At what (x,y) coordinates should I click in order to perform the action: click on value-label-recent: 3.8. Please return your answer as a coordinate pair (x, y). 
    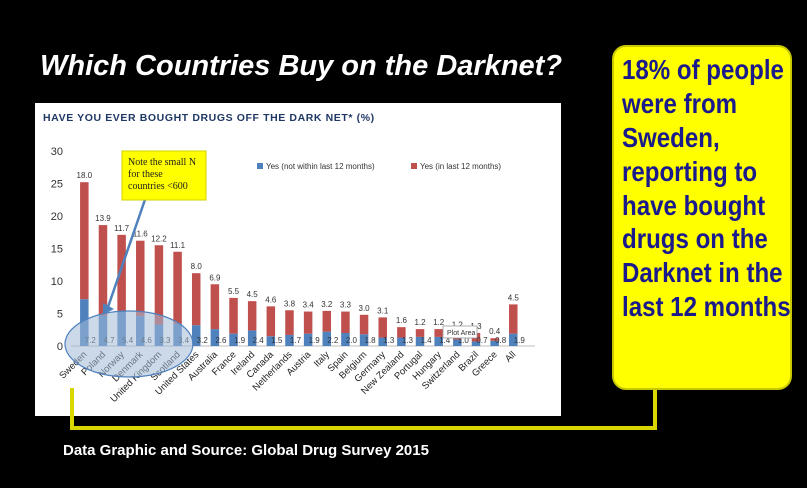
    Looking at the image, I should click on (290, 303).